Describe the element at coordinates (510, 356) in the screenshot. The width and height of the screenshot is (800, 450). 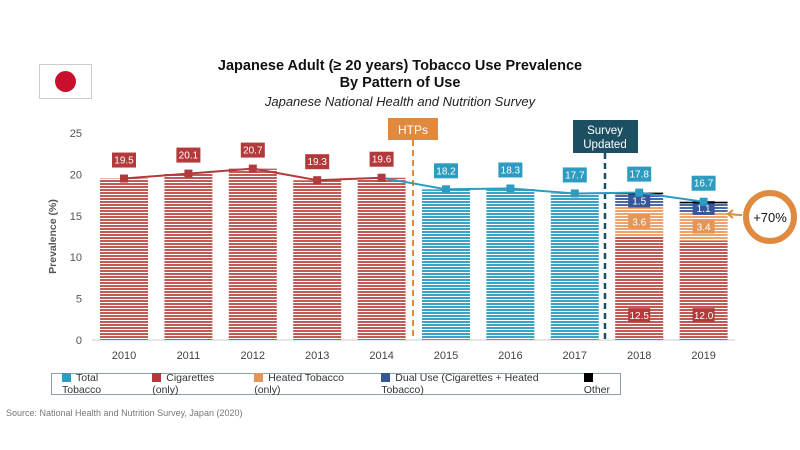
I see `x-tick-label: 2016` at that location.